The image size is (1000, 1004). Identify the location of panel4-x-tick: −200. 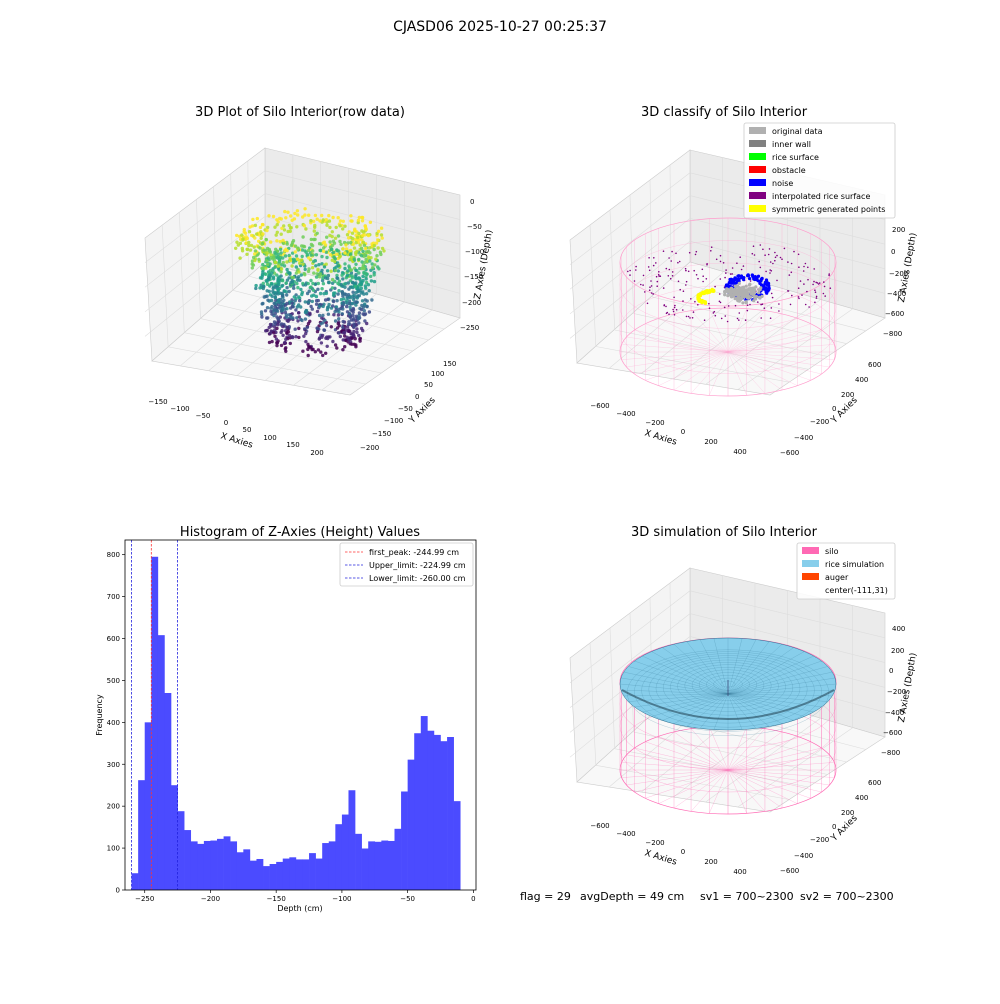
(654, 843).